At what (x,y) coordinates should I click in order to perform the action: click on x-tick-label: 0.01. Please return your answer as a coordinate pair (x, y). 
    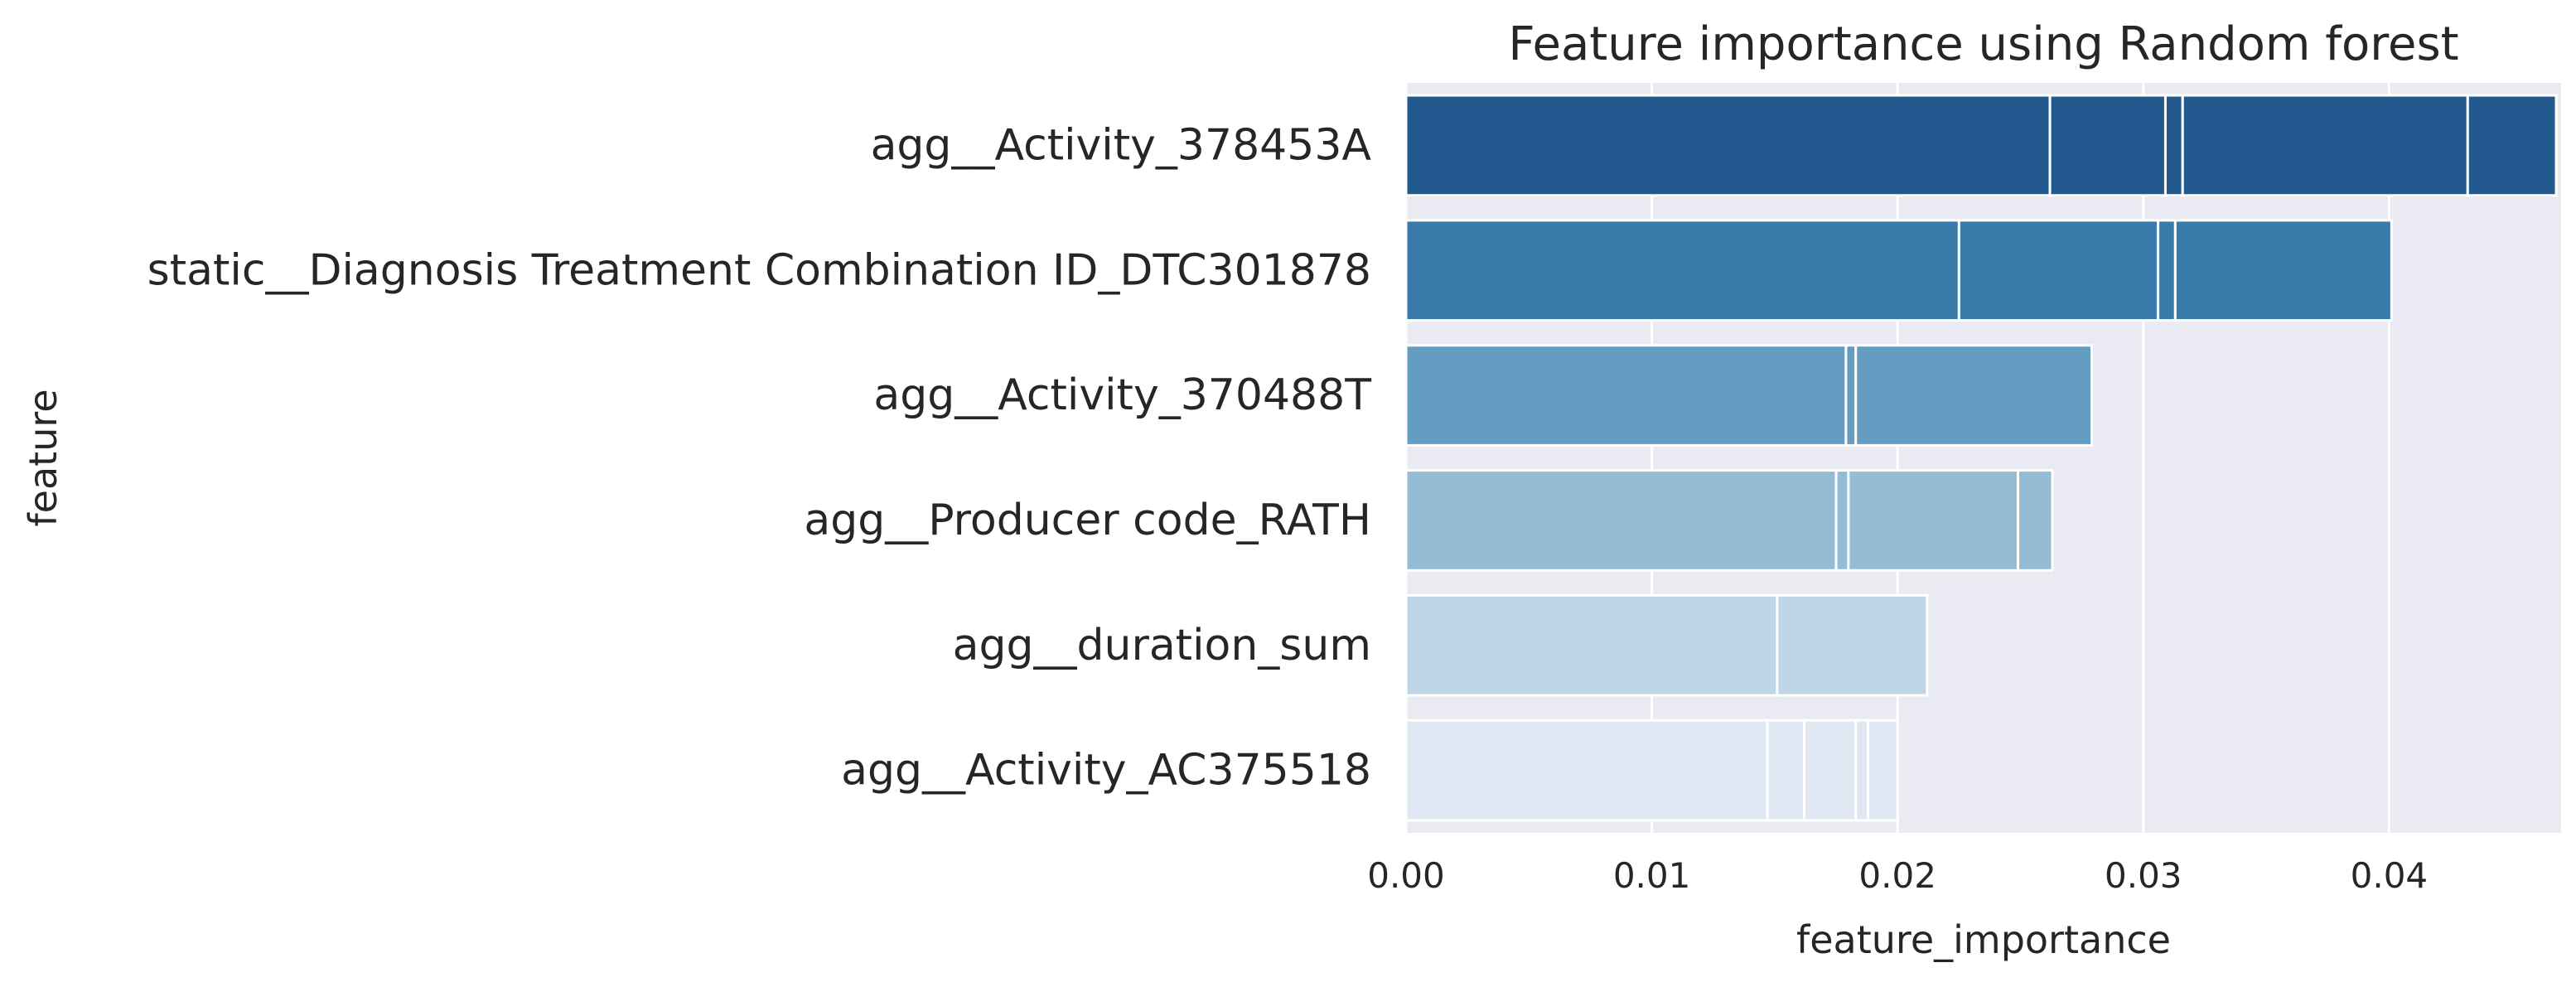
    Looking at the image, I should click on (1652, 875).